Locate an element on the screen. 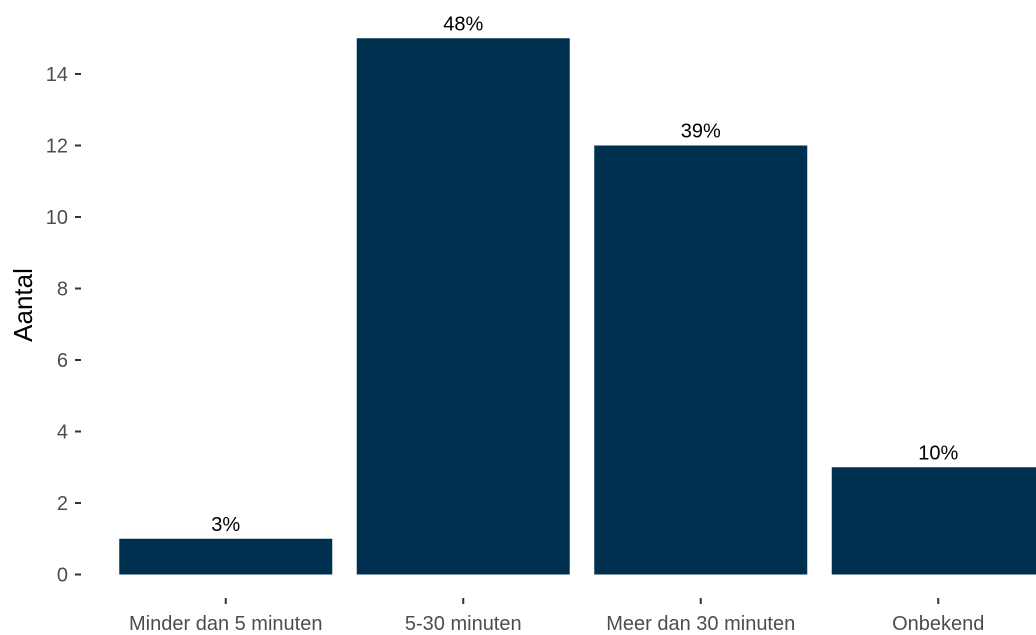 This screenshot has width=1036, height=635. y-tick-label: 4 is located at coordinates (62, 433).